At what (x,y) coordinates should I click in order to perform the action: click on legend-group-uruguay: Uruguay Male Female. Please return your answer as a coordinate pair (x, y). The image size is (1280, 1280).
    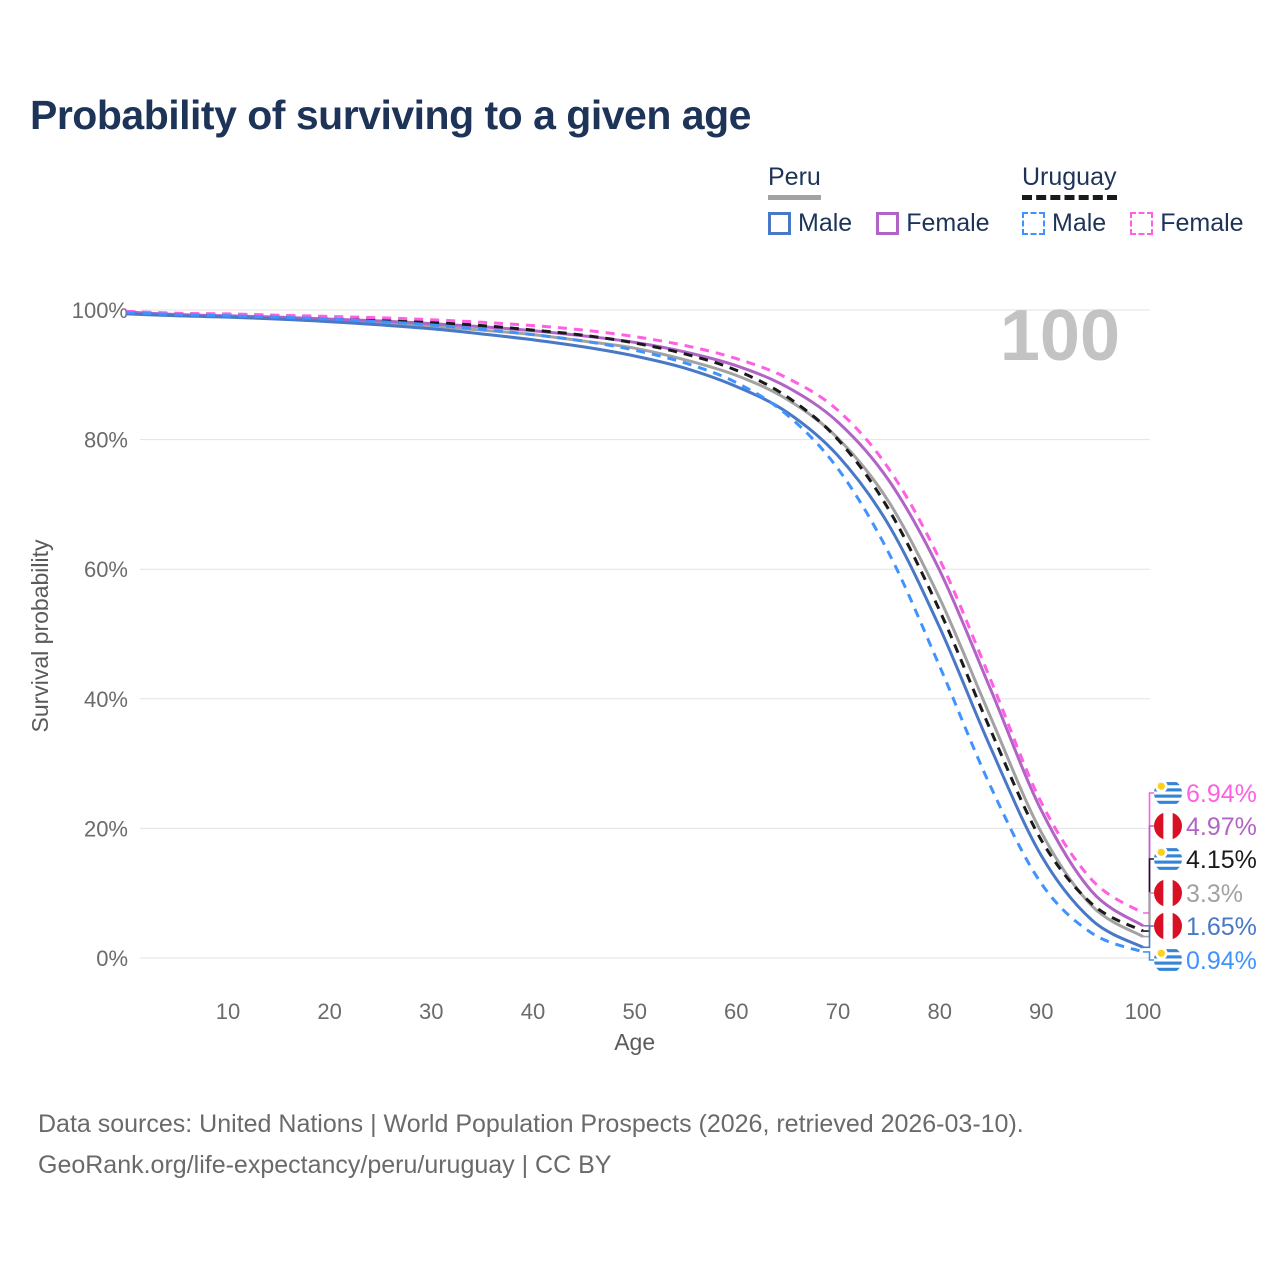
    Looking at the image, I should click on (1133, 200).